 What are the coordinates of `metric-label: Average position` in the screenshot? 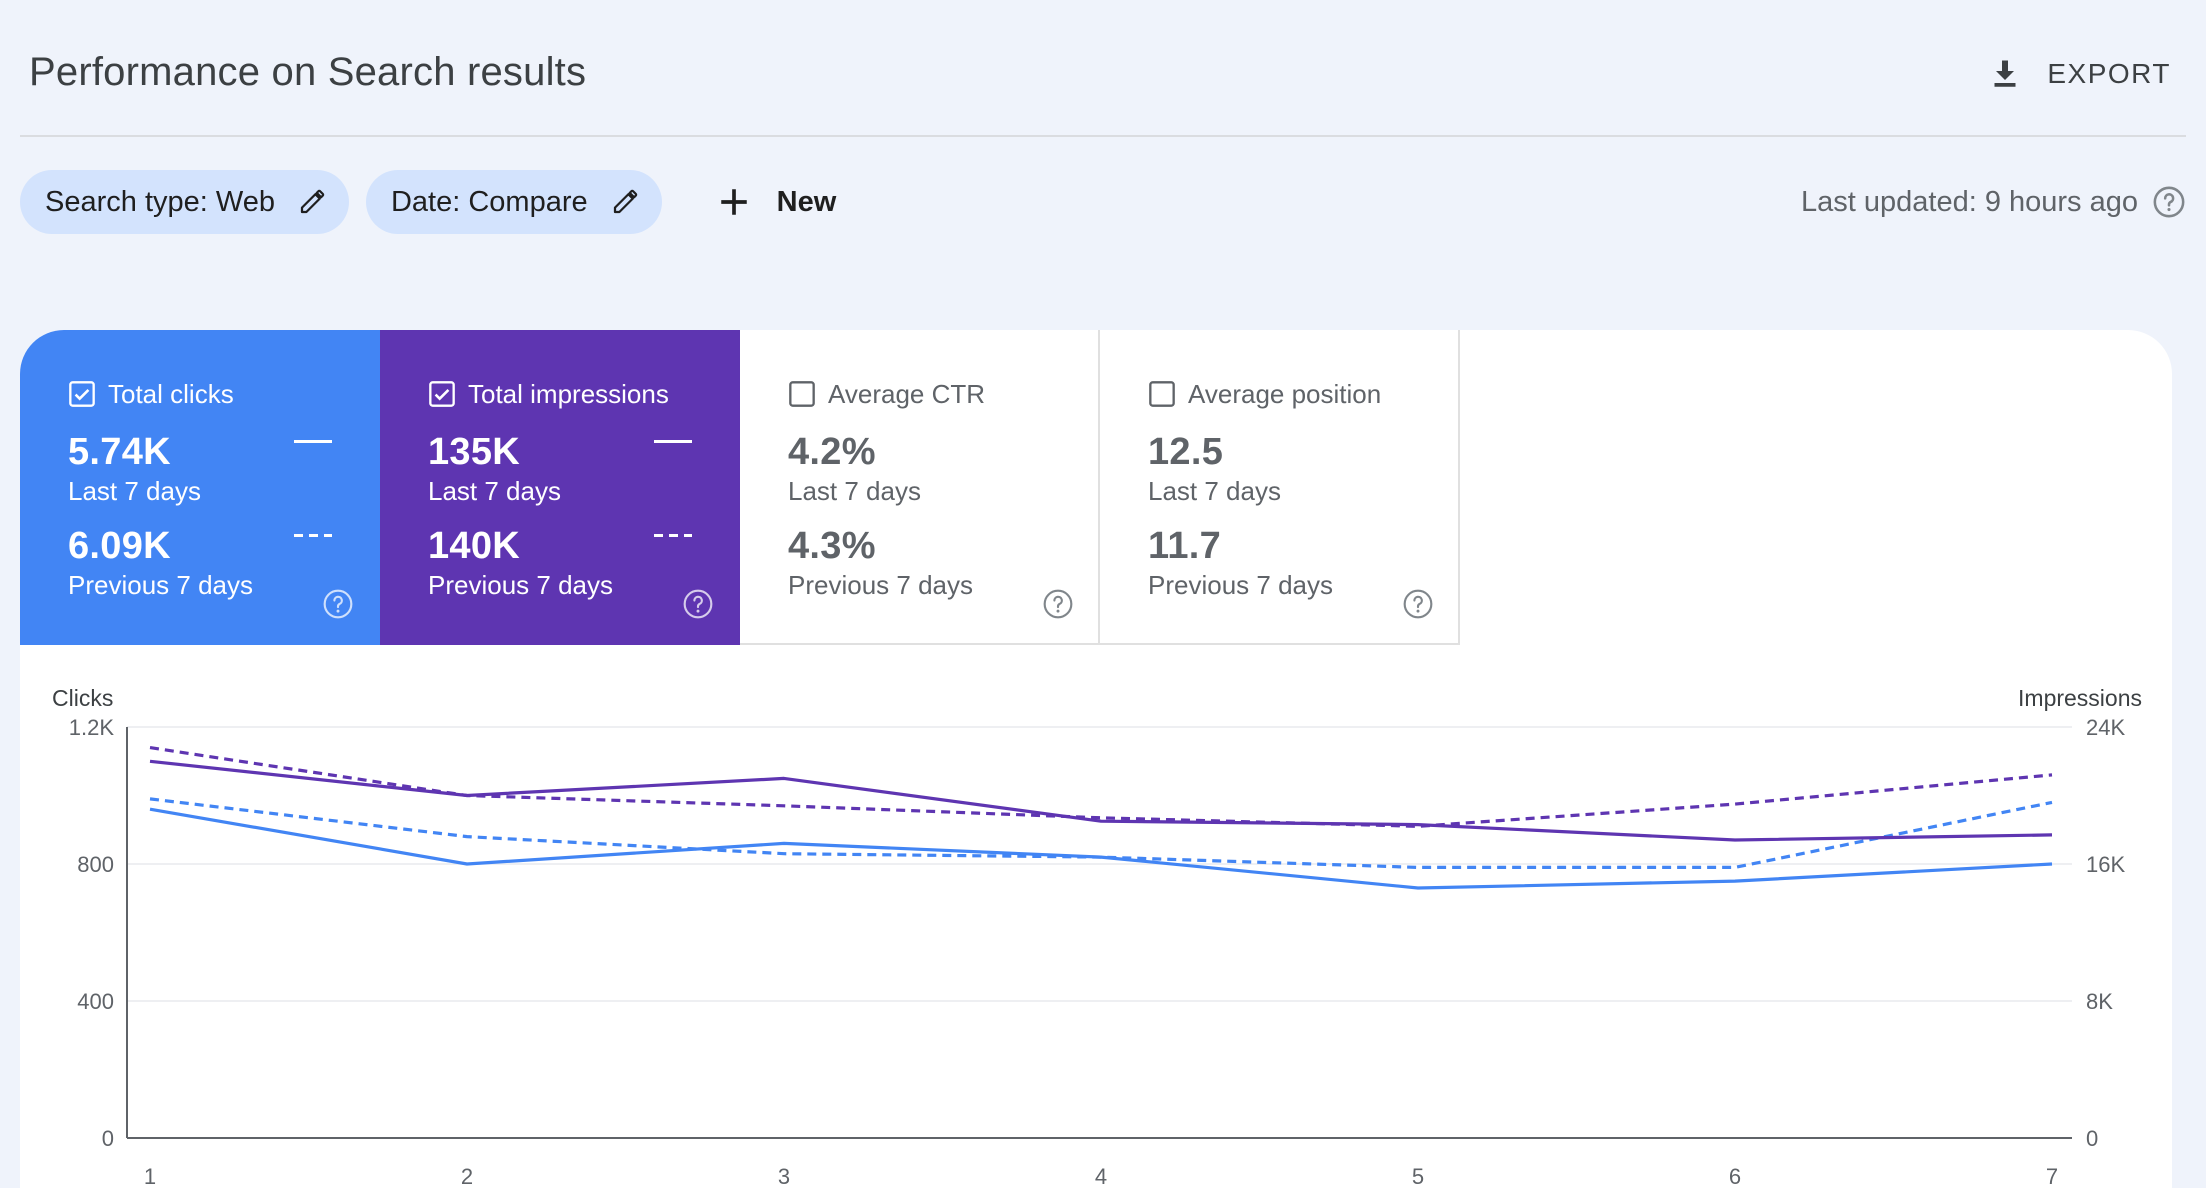 It's located at (1285, 393).